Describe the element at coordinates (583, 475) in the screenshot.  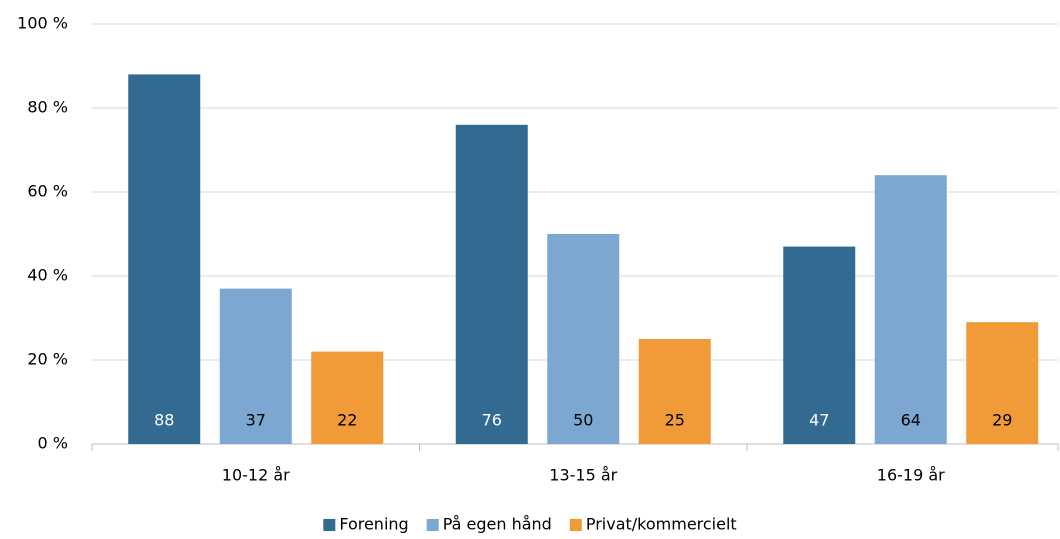
I see `x-tick-label: 13-15 år` at that location.